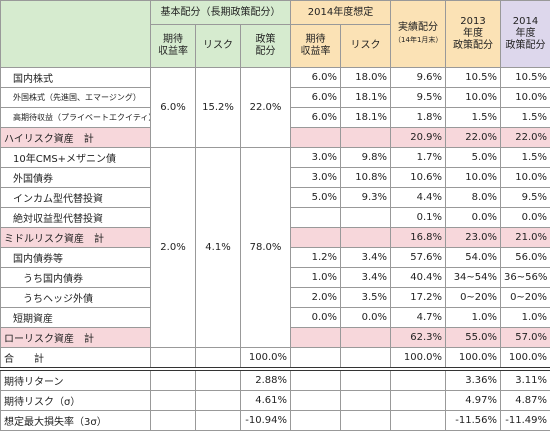 The width and height of the screenshot is (550, 435). I want to click on asset-row: 高期待収益（プライベートエクイティ） 6.0% 18.1% 1.8% 1.5% 1.5%, so click(275, 117).